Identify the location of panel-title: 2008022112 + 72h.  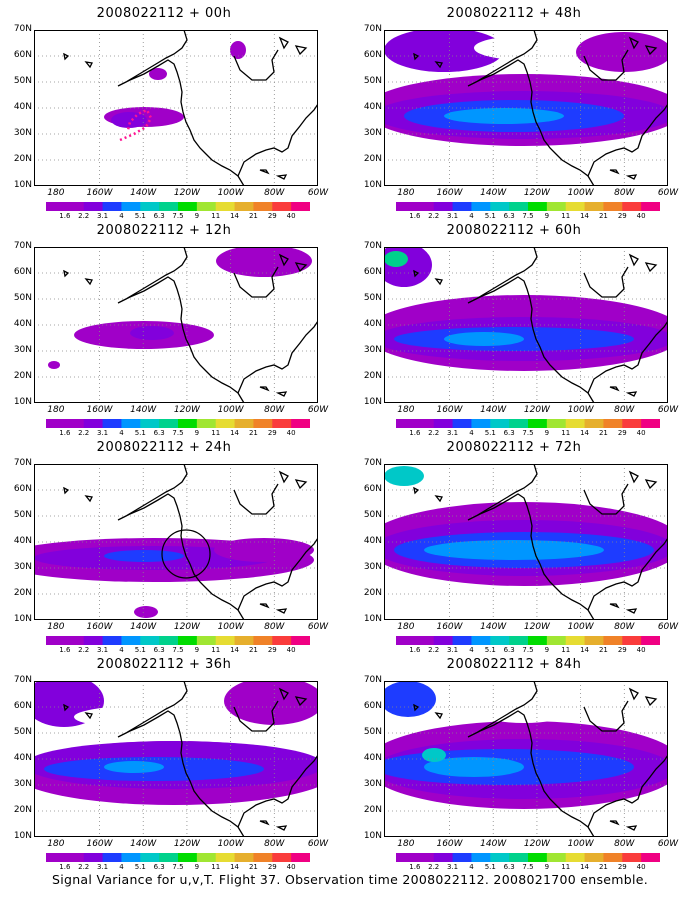
(514, 447).